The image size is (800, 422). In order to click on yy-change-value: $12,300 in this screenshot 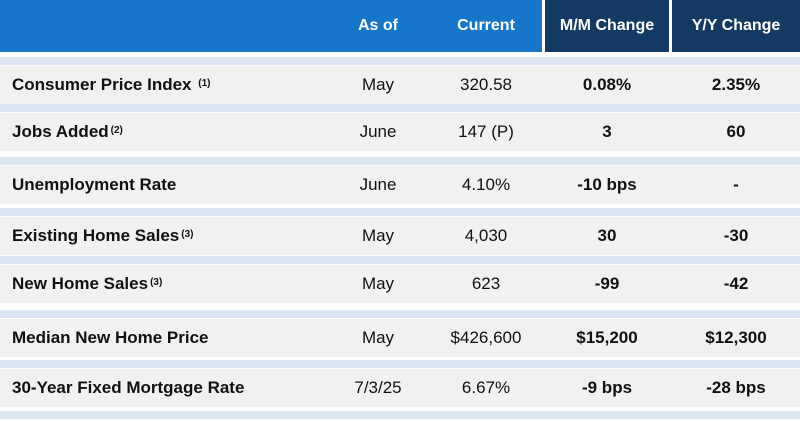, I will do `click(736, 337)`.